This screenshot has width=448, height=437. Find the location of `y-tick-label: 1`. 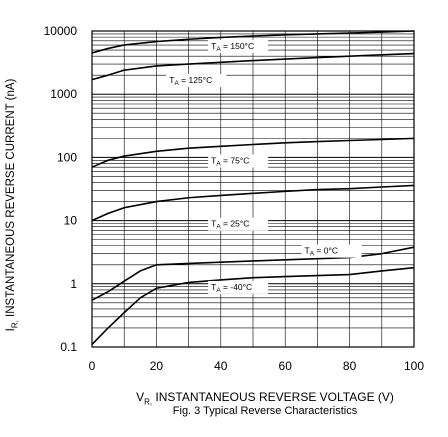

y-tick-label: 1 is located at coordinates (73, 284).